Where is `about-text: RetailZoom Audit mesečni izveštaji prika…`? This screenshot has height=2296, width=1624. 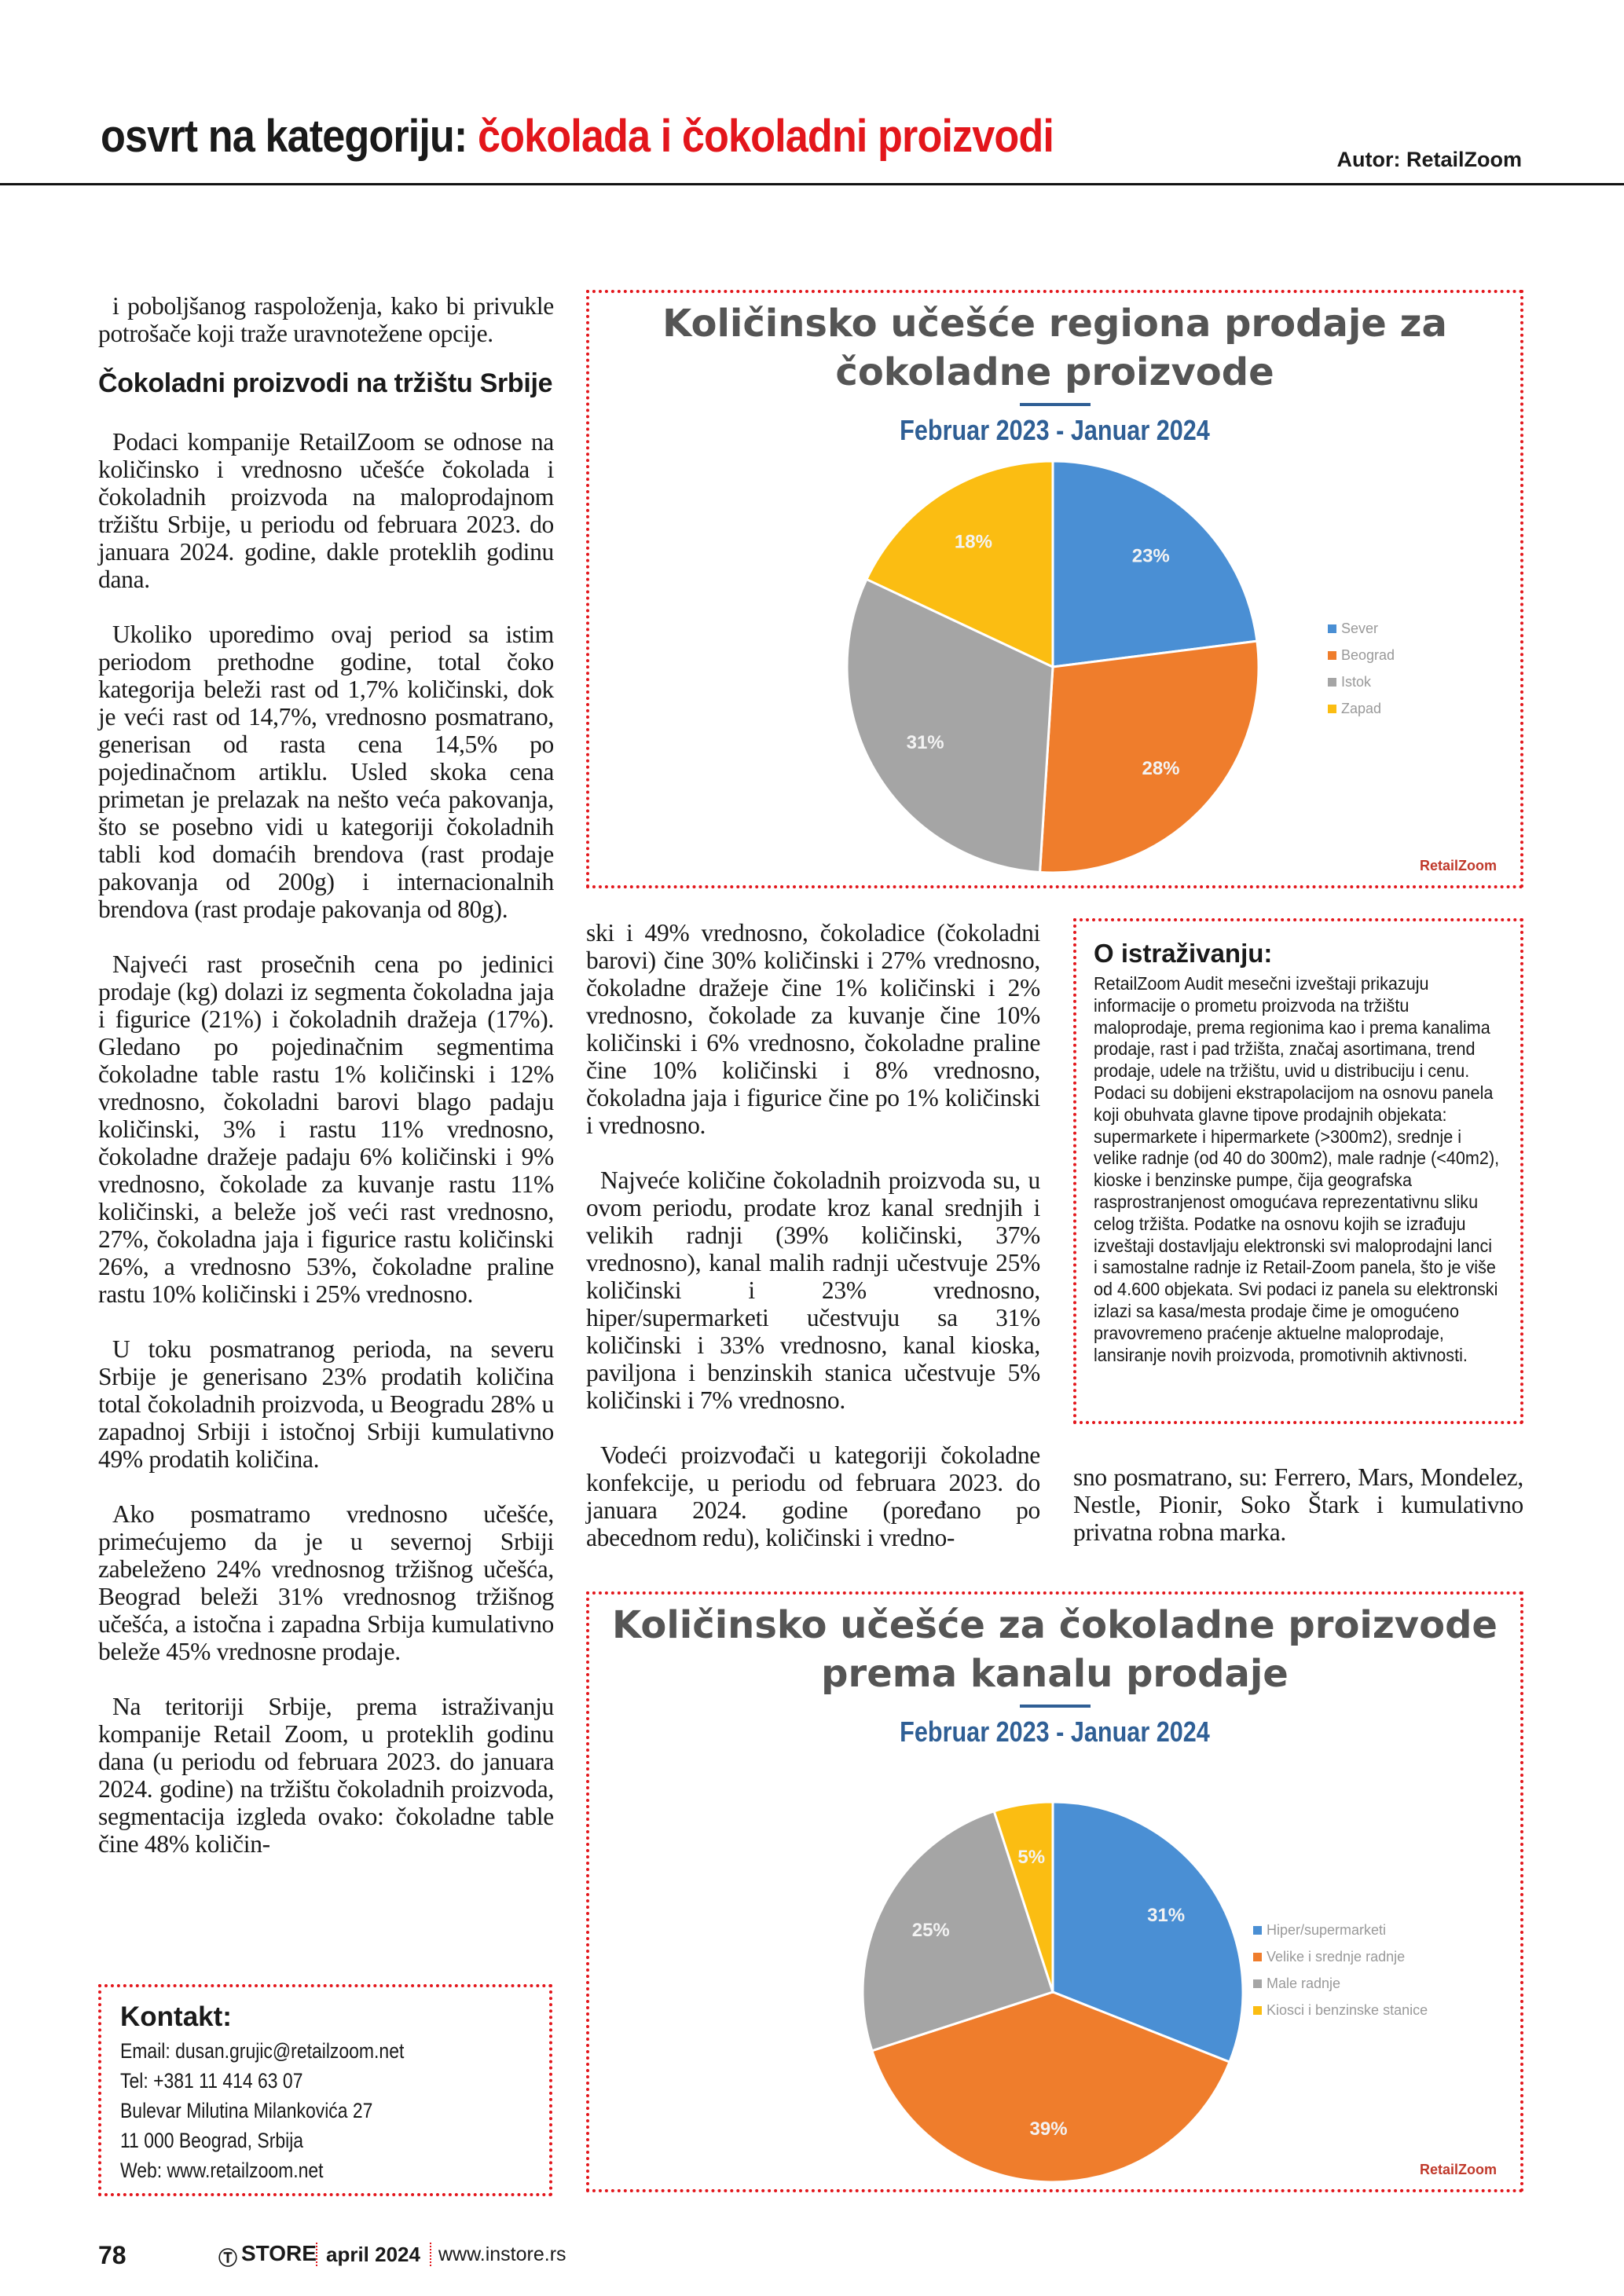 about-text: RetailZoom Audit mesečni izveštaji prika… is located at coordinates (1297, 1169).